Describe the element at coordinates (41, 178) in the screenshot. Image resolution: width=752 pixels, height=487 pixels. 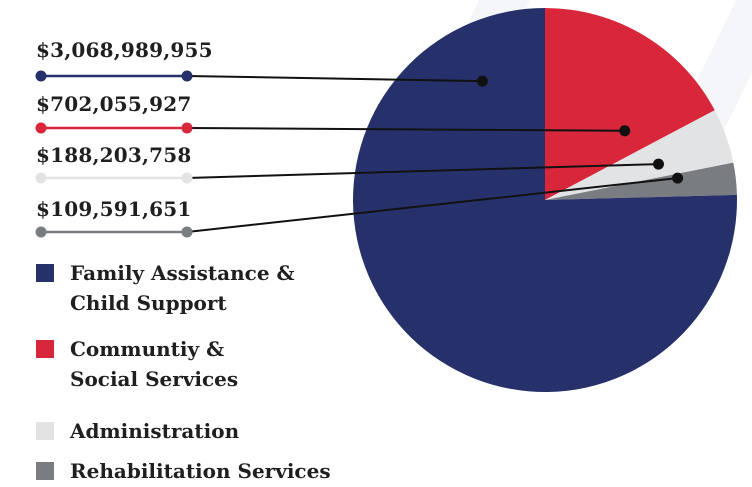
I see `underline-dot-left-administration` at that location.